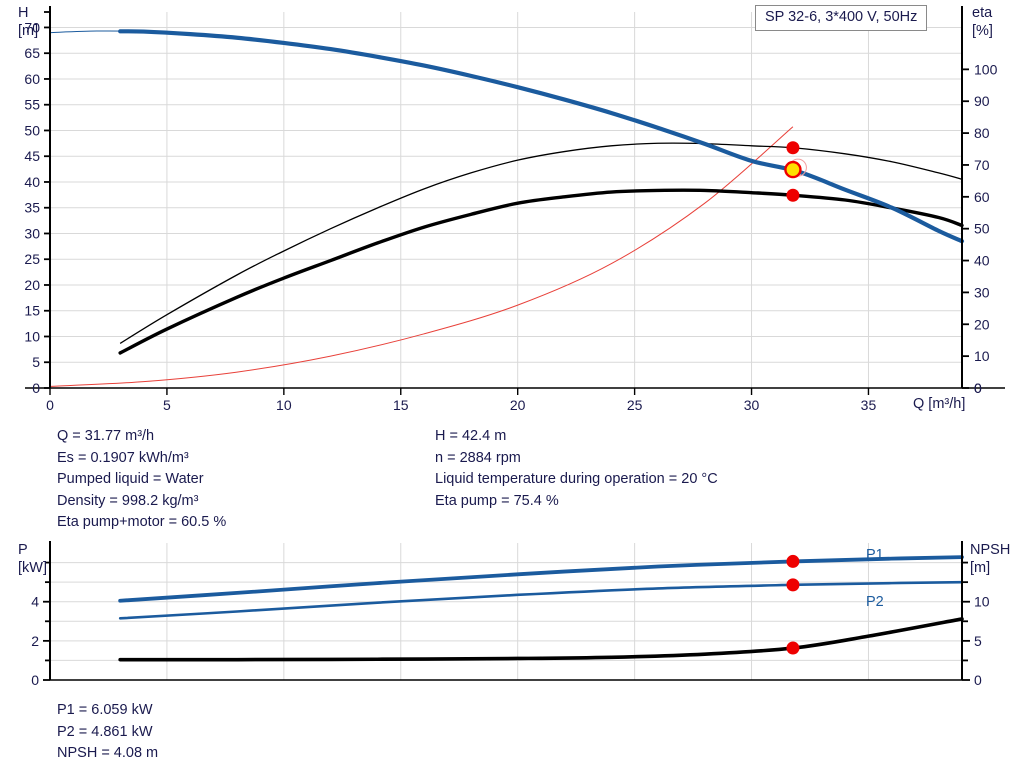 The height and width of the screenshot is (781, 1024). I want to click on tick-label-y-right: 90, so click(982, 101).